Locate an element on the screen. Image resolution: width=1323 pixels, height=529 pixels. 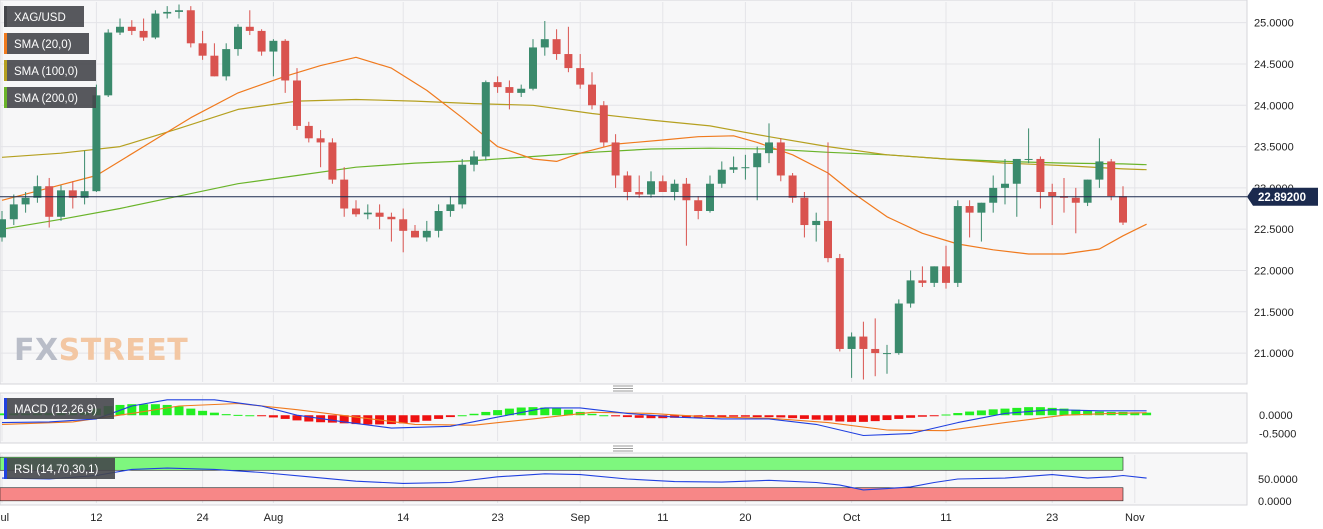
current-price-value: 22.89200 is located at coordinates (1282, 198).